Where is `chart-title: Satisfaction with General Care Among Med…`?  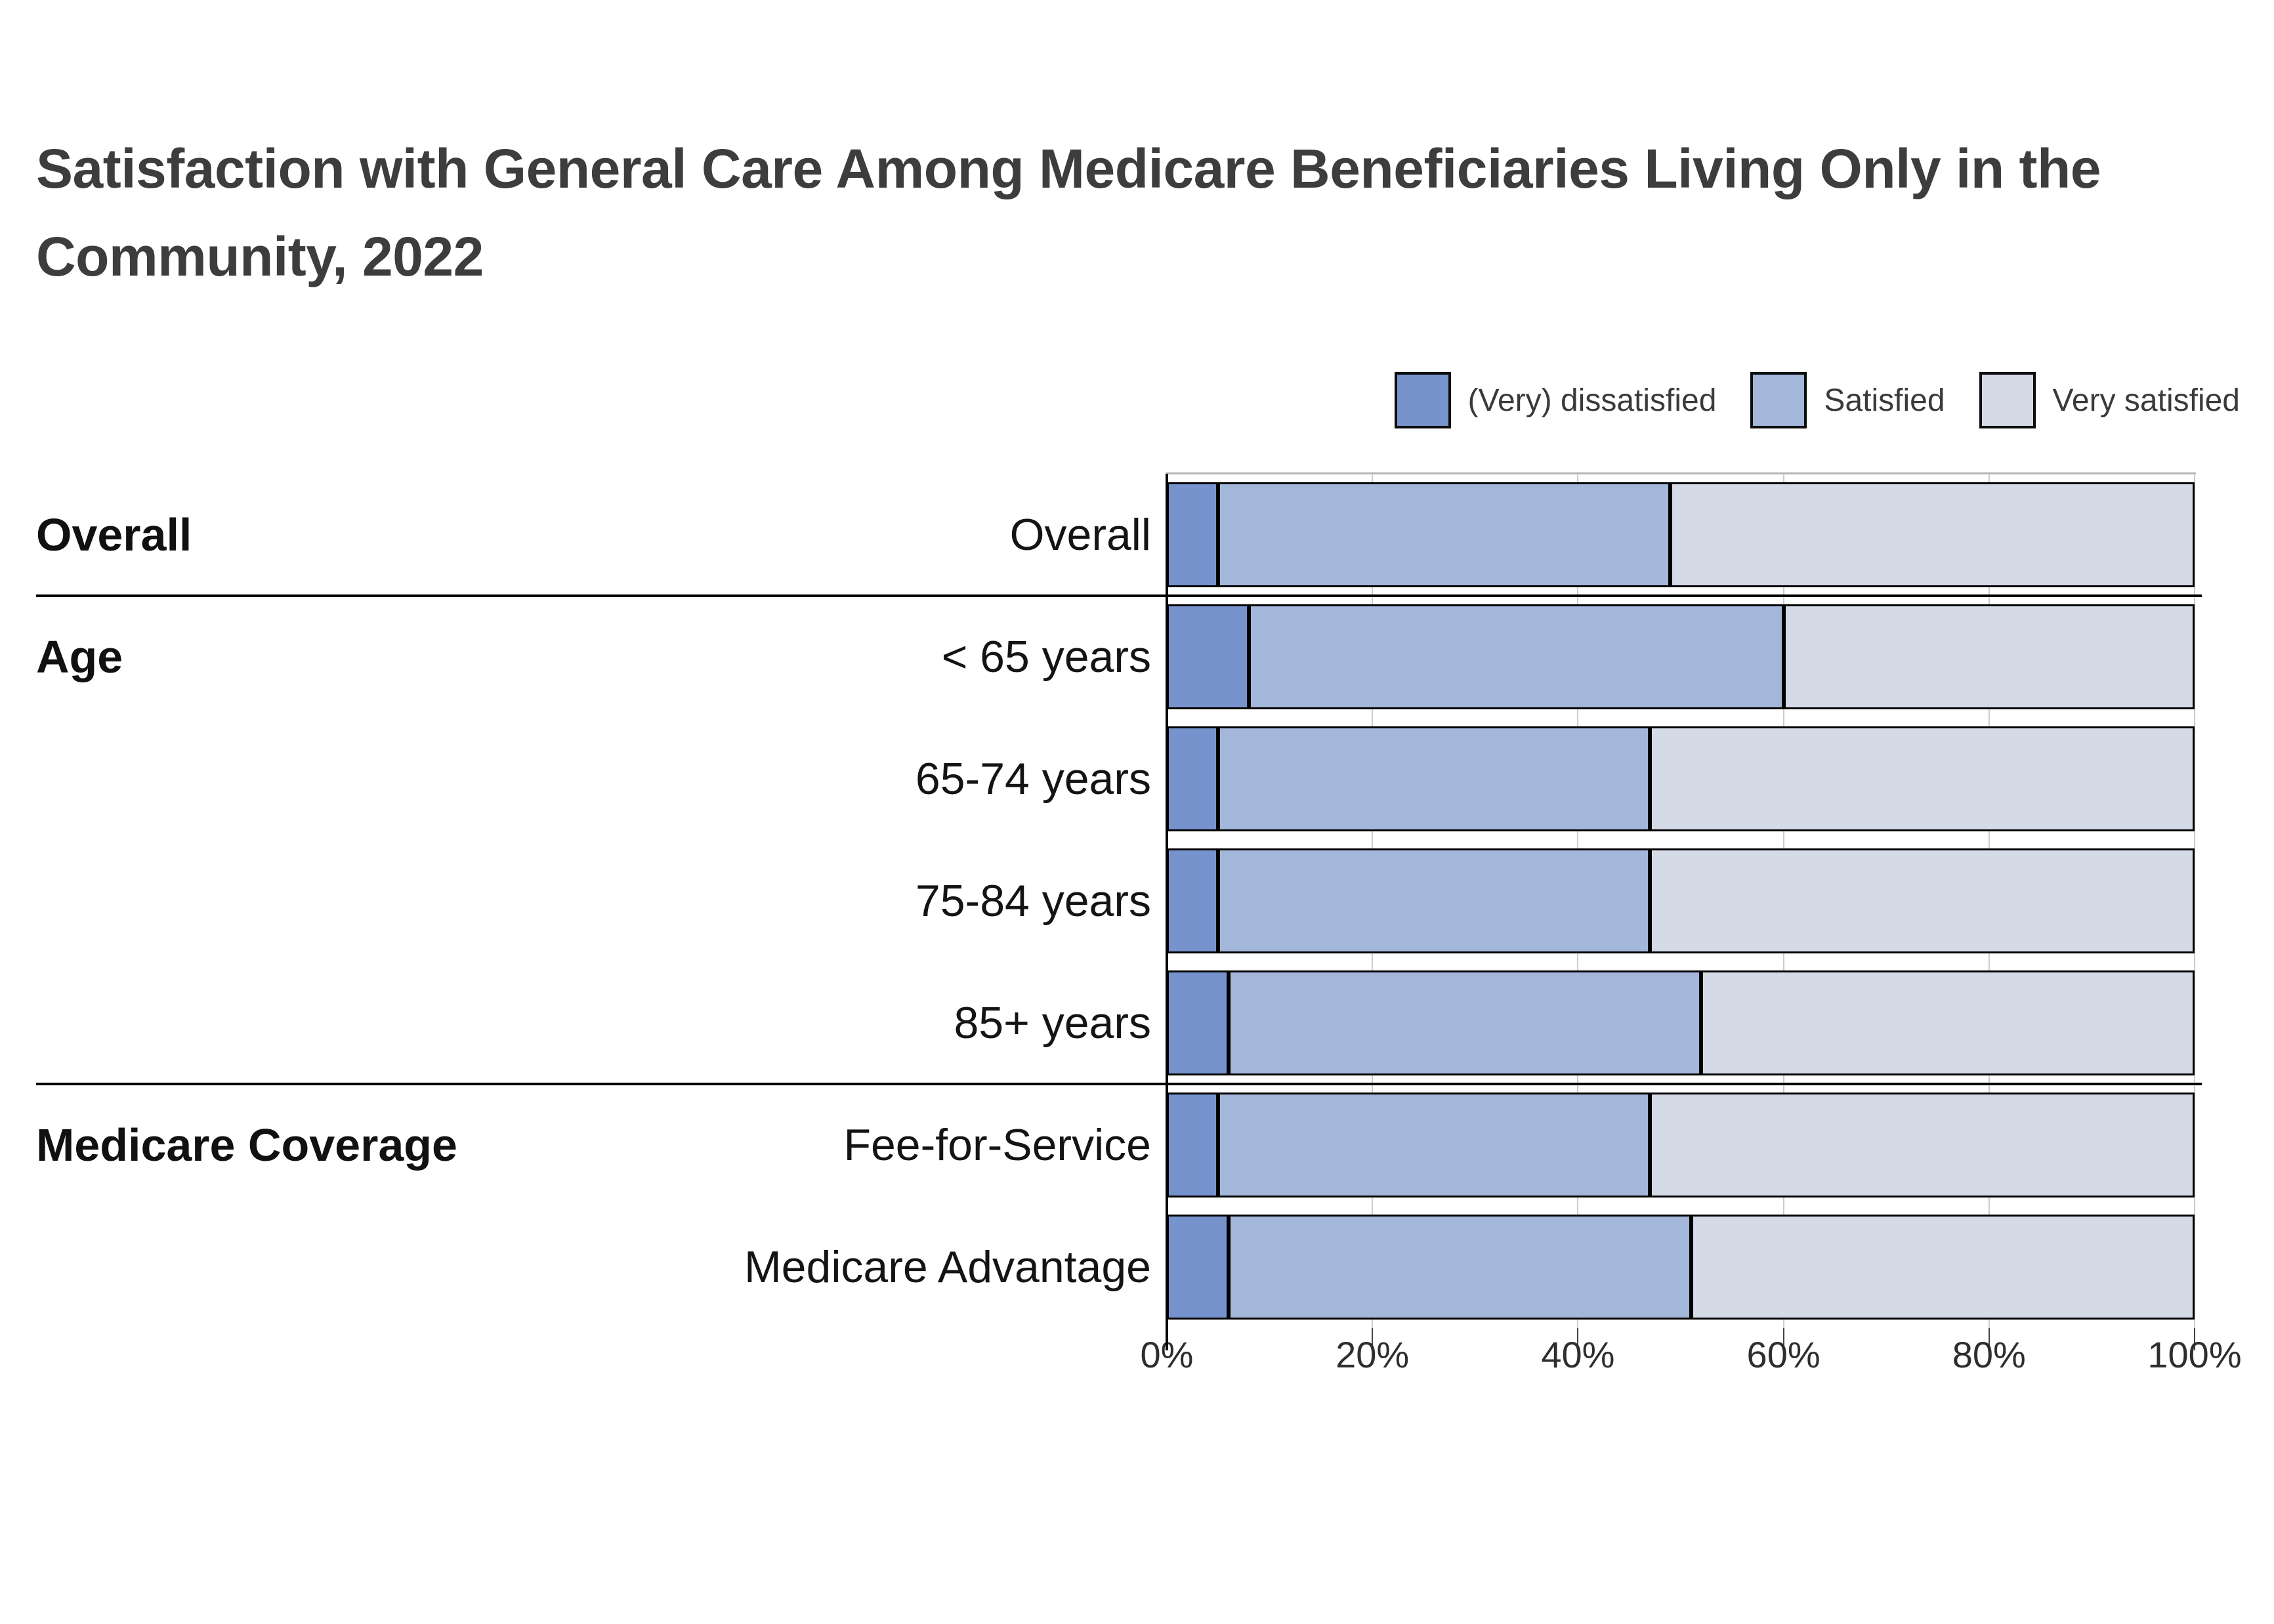
chart-title: Satisfaction with General Care Among Med… is located at coordinates (1068, 213).